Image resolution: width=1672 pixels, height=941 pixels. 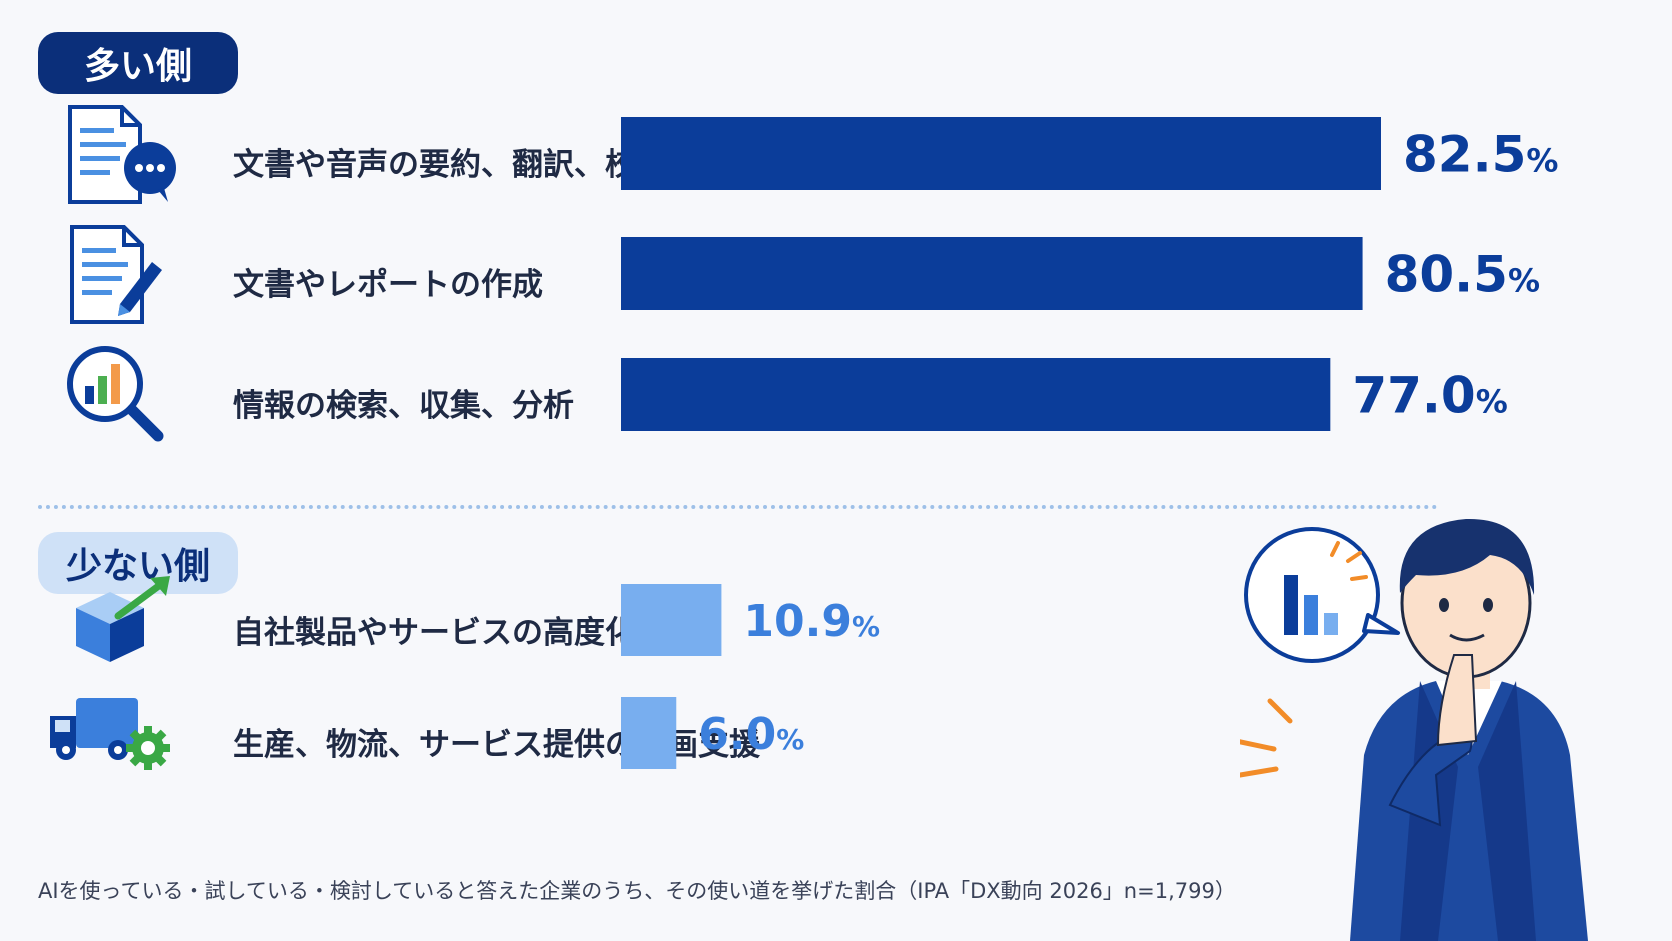 What do you see at coordinates (388, 285) in the screenshot?
I see `row-label-document-creation: 文書やレポートの作成` at bounding box center [388, 285].